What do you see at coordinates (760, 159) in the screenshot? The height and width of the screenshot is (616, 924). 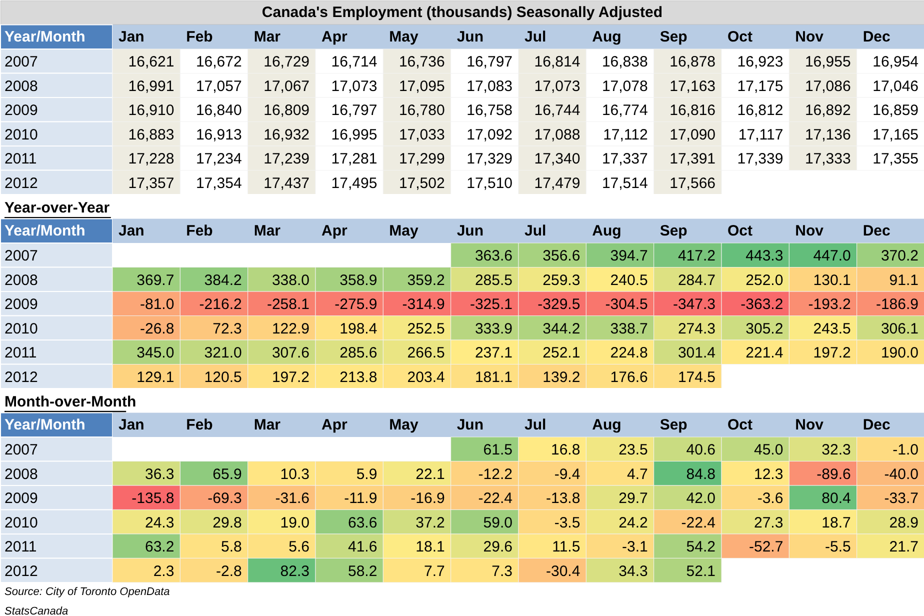 I see `data-label: 17,339` at bounding box center [760, 159].